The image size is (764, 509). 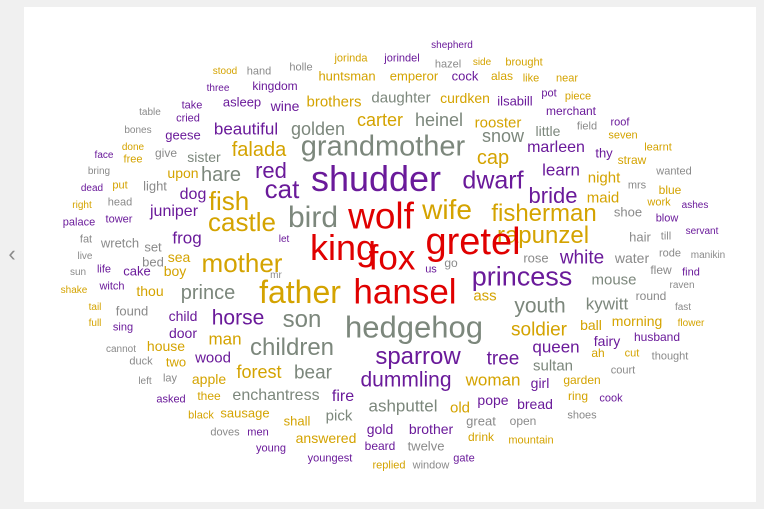 What do you see at coordinates (170, 378) in the screenshot?
I see `word-cloud-term: lay` at bounding box center [170, 378].